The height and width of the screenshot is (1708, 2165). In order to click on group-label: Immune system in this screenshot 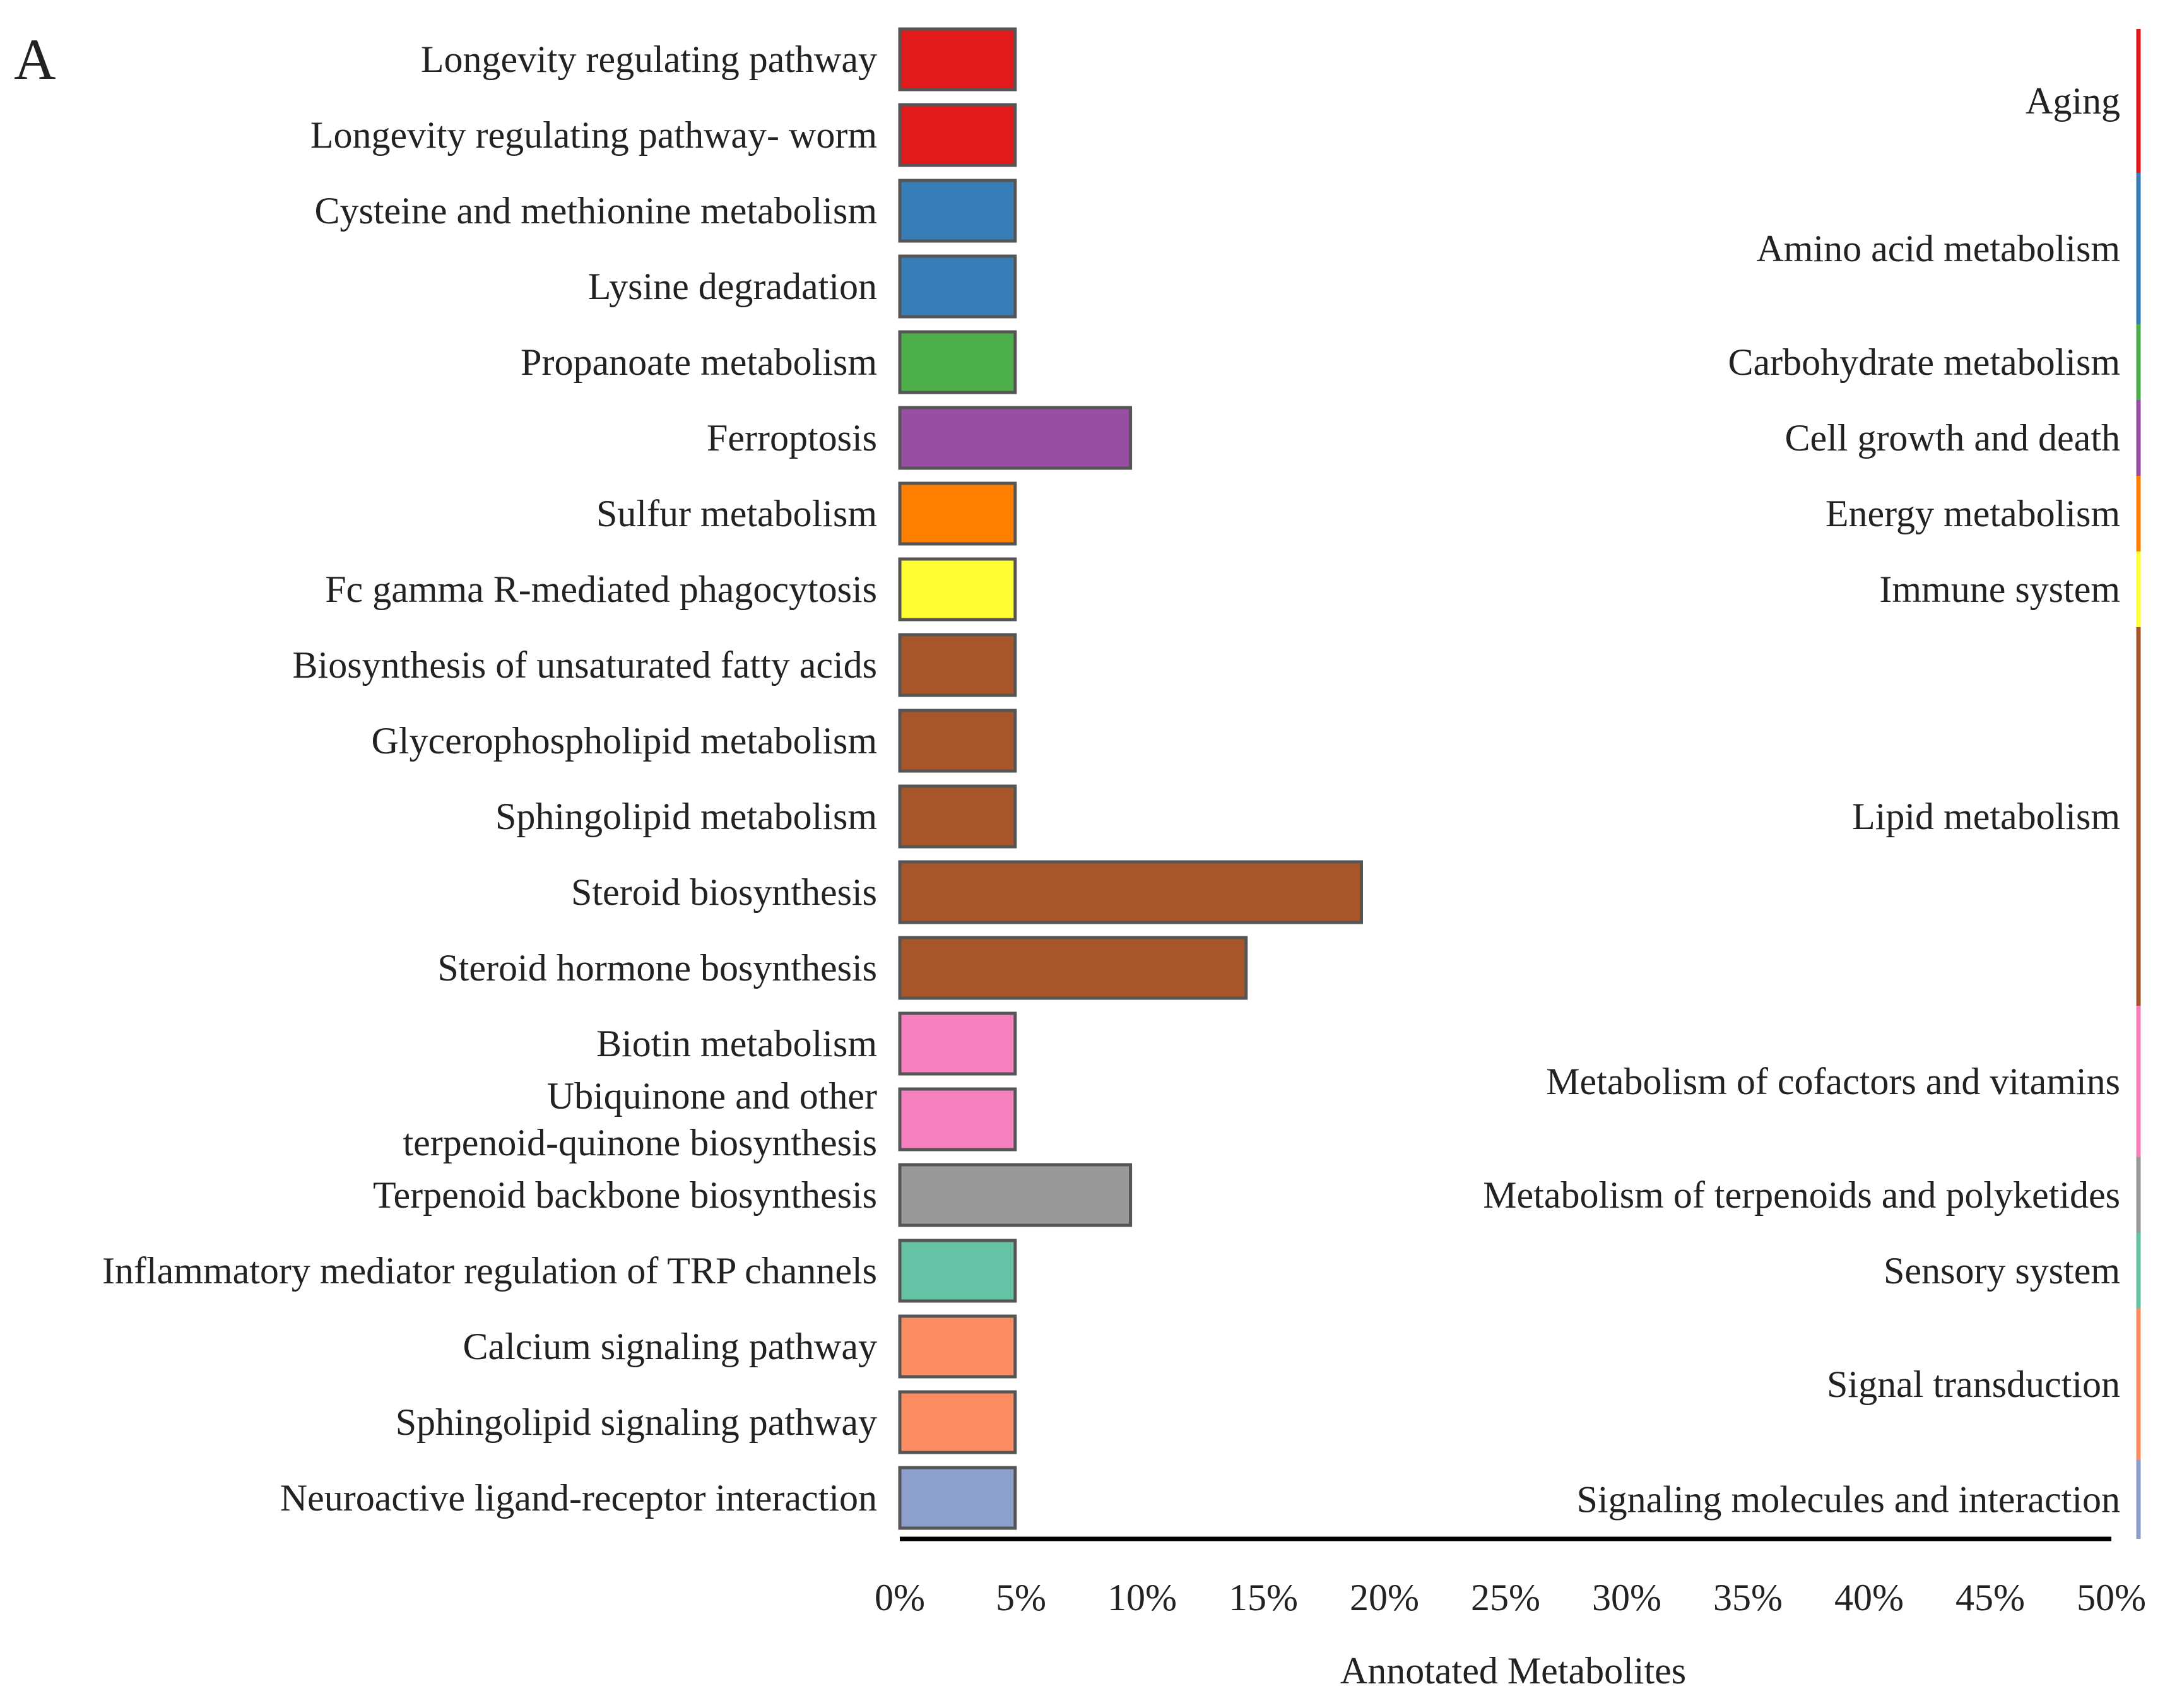, I will do `click(1999, 589)`.